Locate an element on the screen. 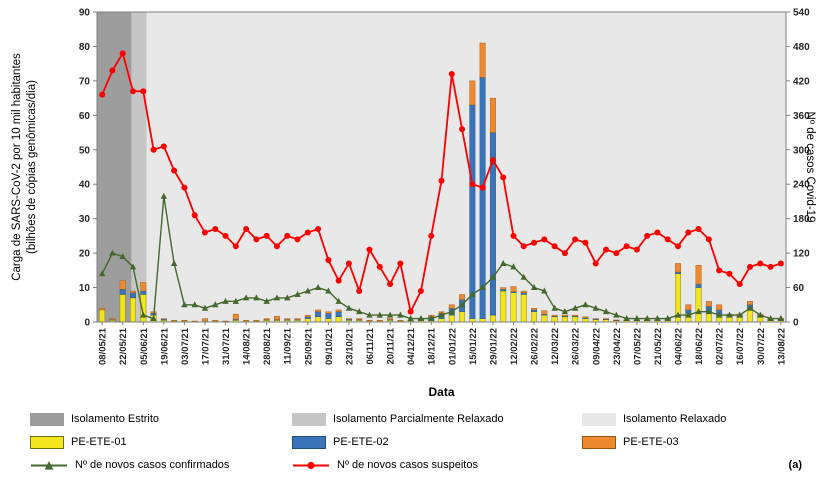 The width and height of the screenshot is (816, 478). svg-text: 29/01/22 is located at coordinates (493, 346).